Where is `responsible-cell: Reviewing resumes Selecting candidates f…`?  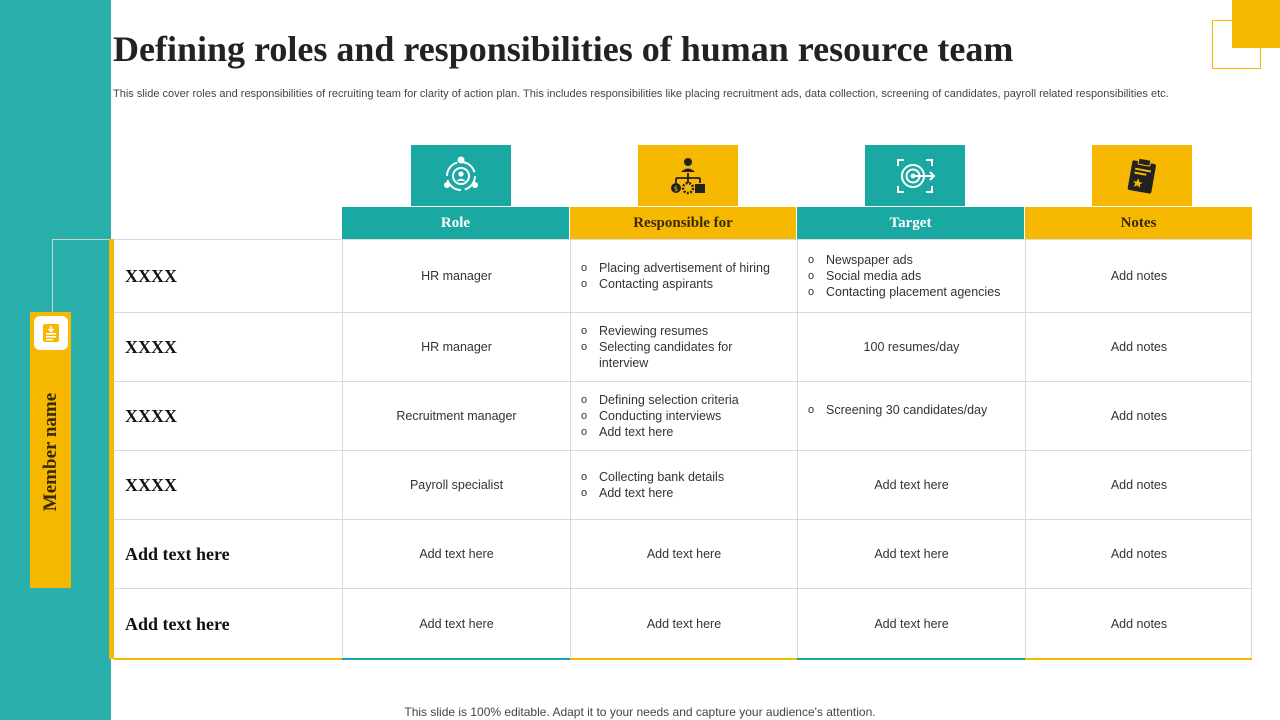 responsible-cell: Reviewing resumes Selecting candidates f… is located at coordinates (683, 347).